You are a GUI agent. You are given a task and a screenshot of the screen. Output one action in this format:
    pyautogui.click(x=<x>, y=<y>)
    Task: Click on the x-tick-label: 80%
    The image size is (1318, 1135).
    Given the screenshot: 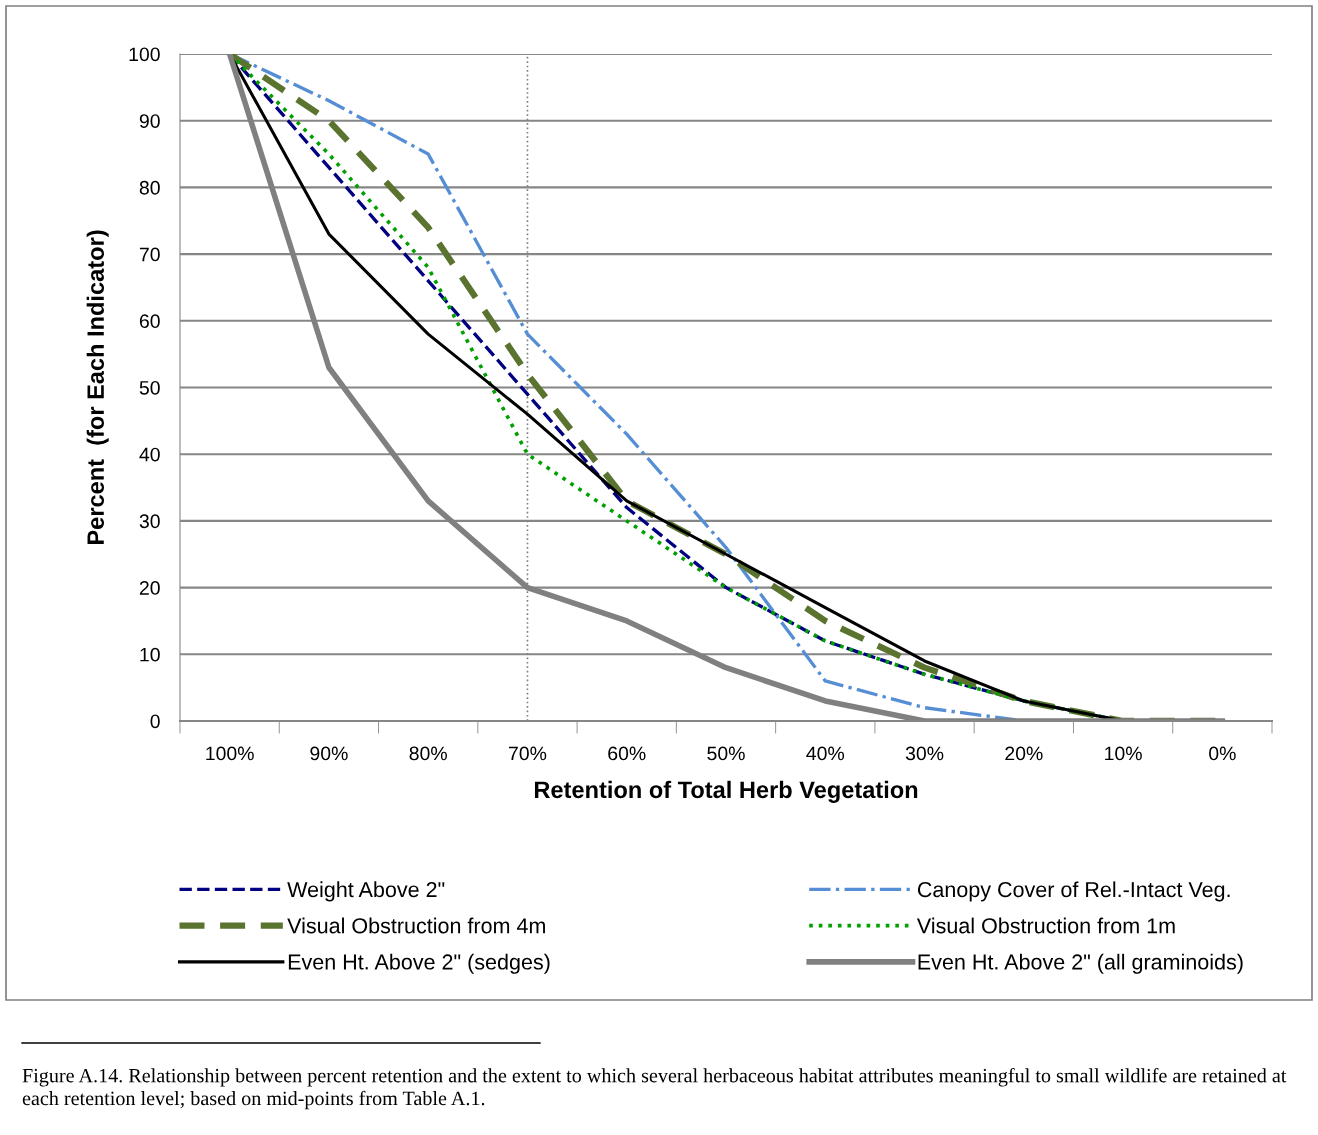 What is the action you would take?
    pyautogui.click(x=428, y=753)
    